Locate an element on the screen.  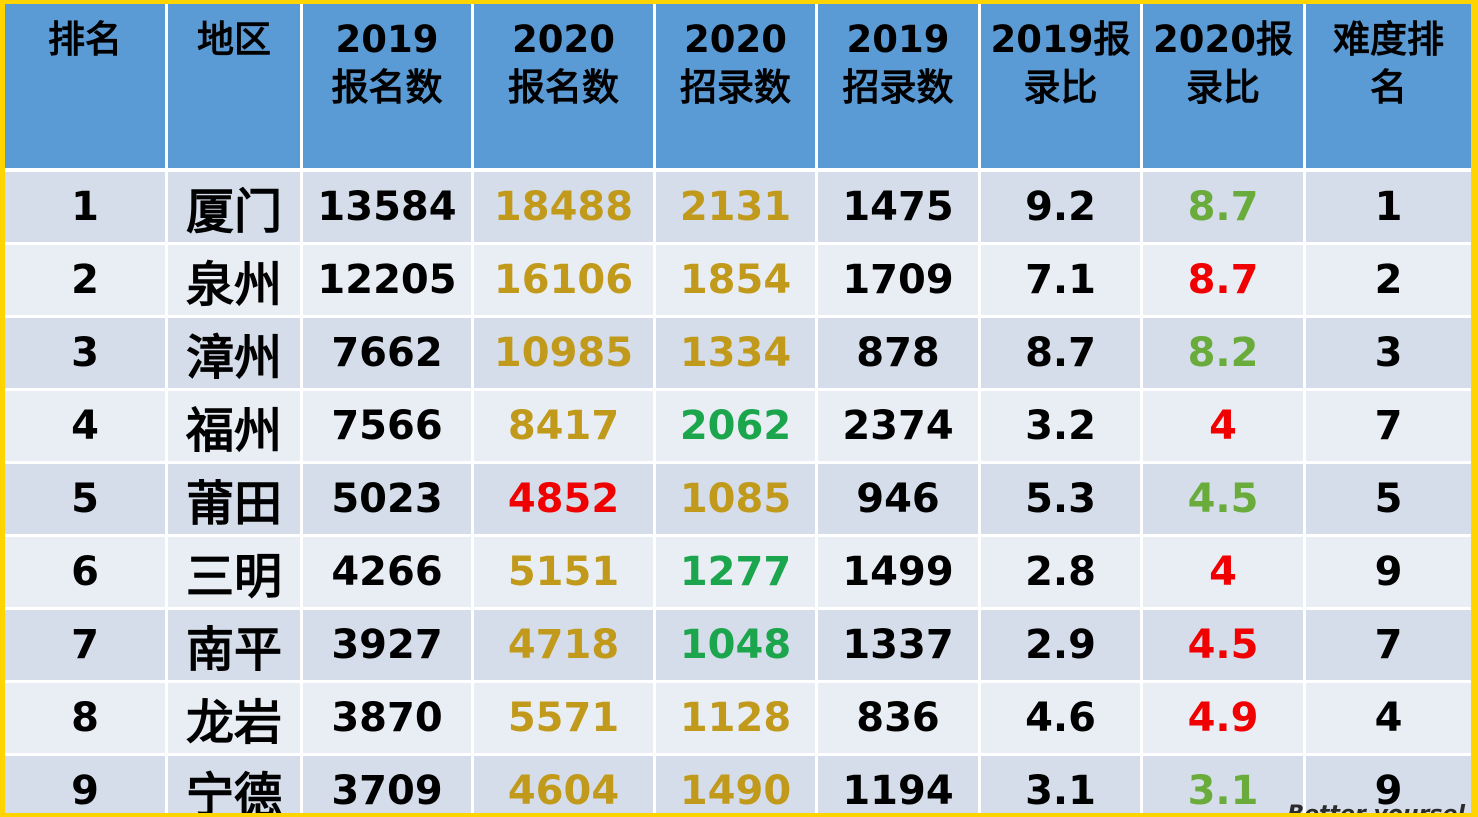
table-cell: 5023 is located at coordinates (388, 500).